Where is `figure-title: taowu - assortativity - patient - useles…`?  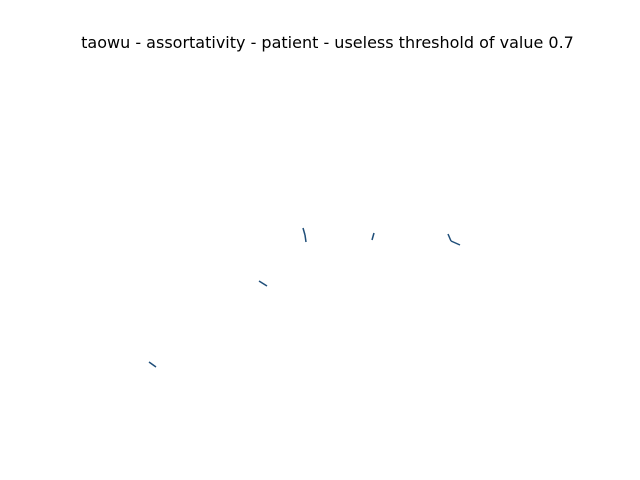
figure-title: taowu - assortativity - patient - useles… is located at coordinates (327, 42).